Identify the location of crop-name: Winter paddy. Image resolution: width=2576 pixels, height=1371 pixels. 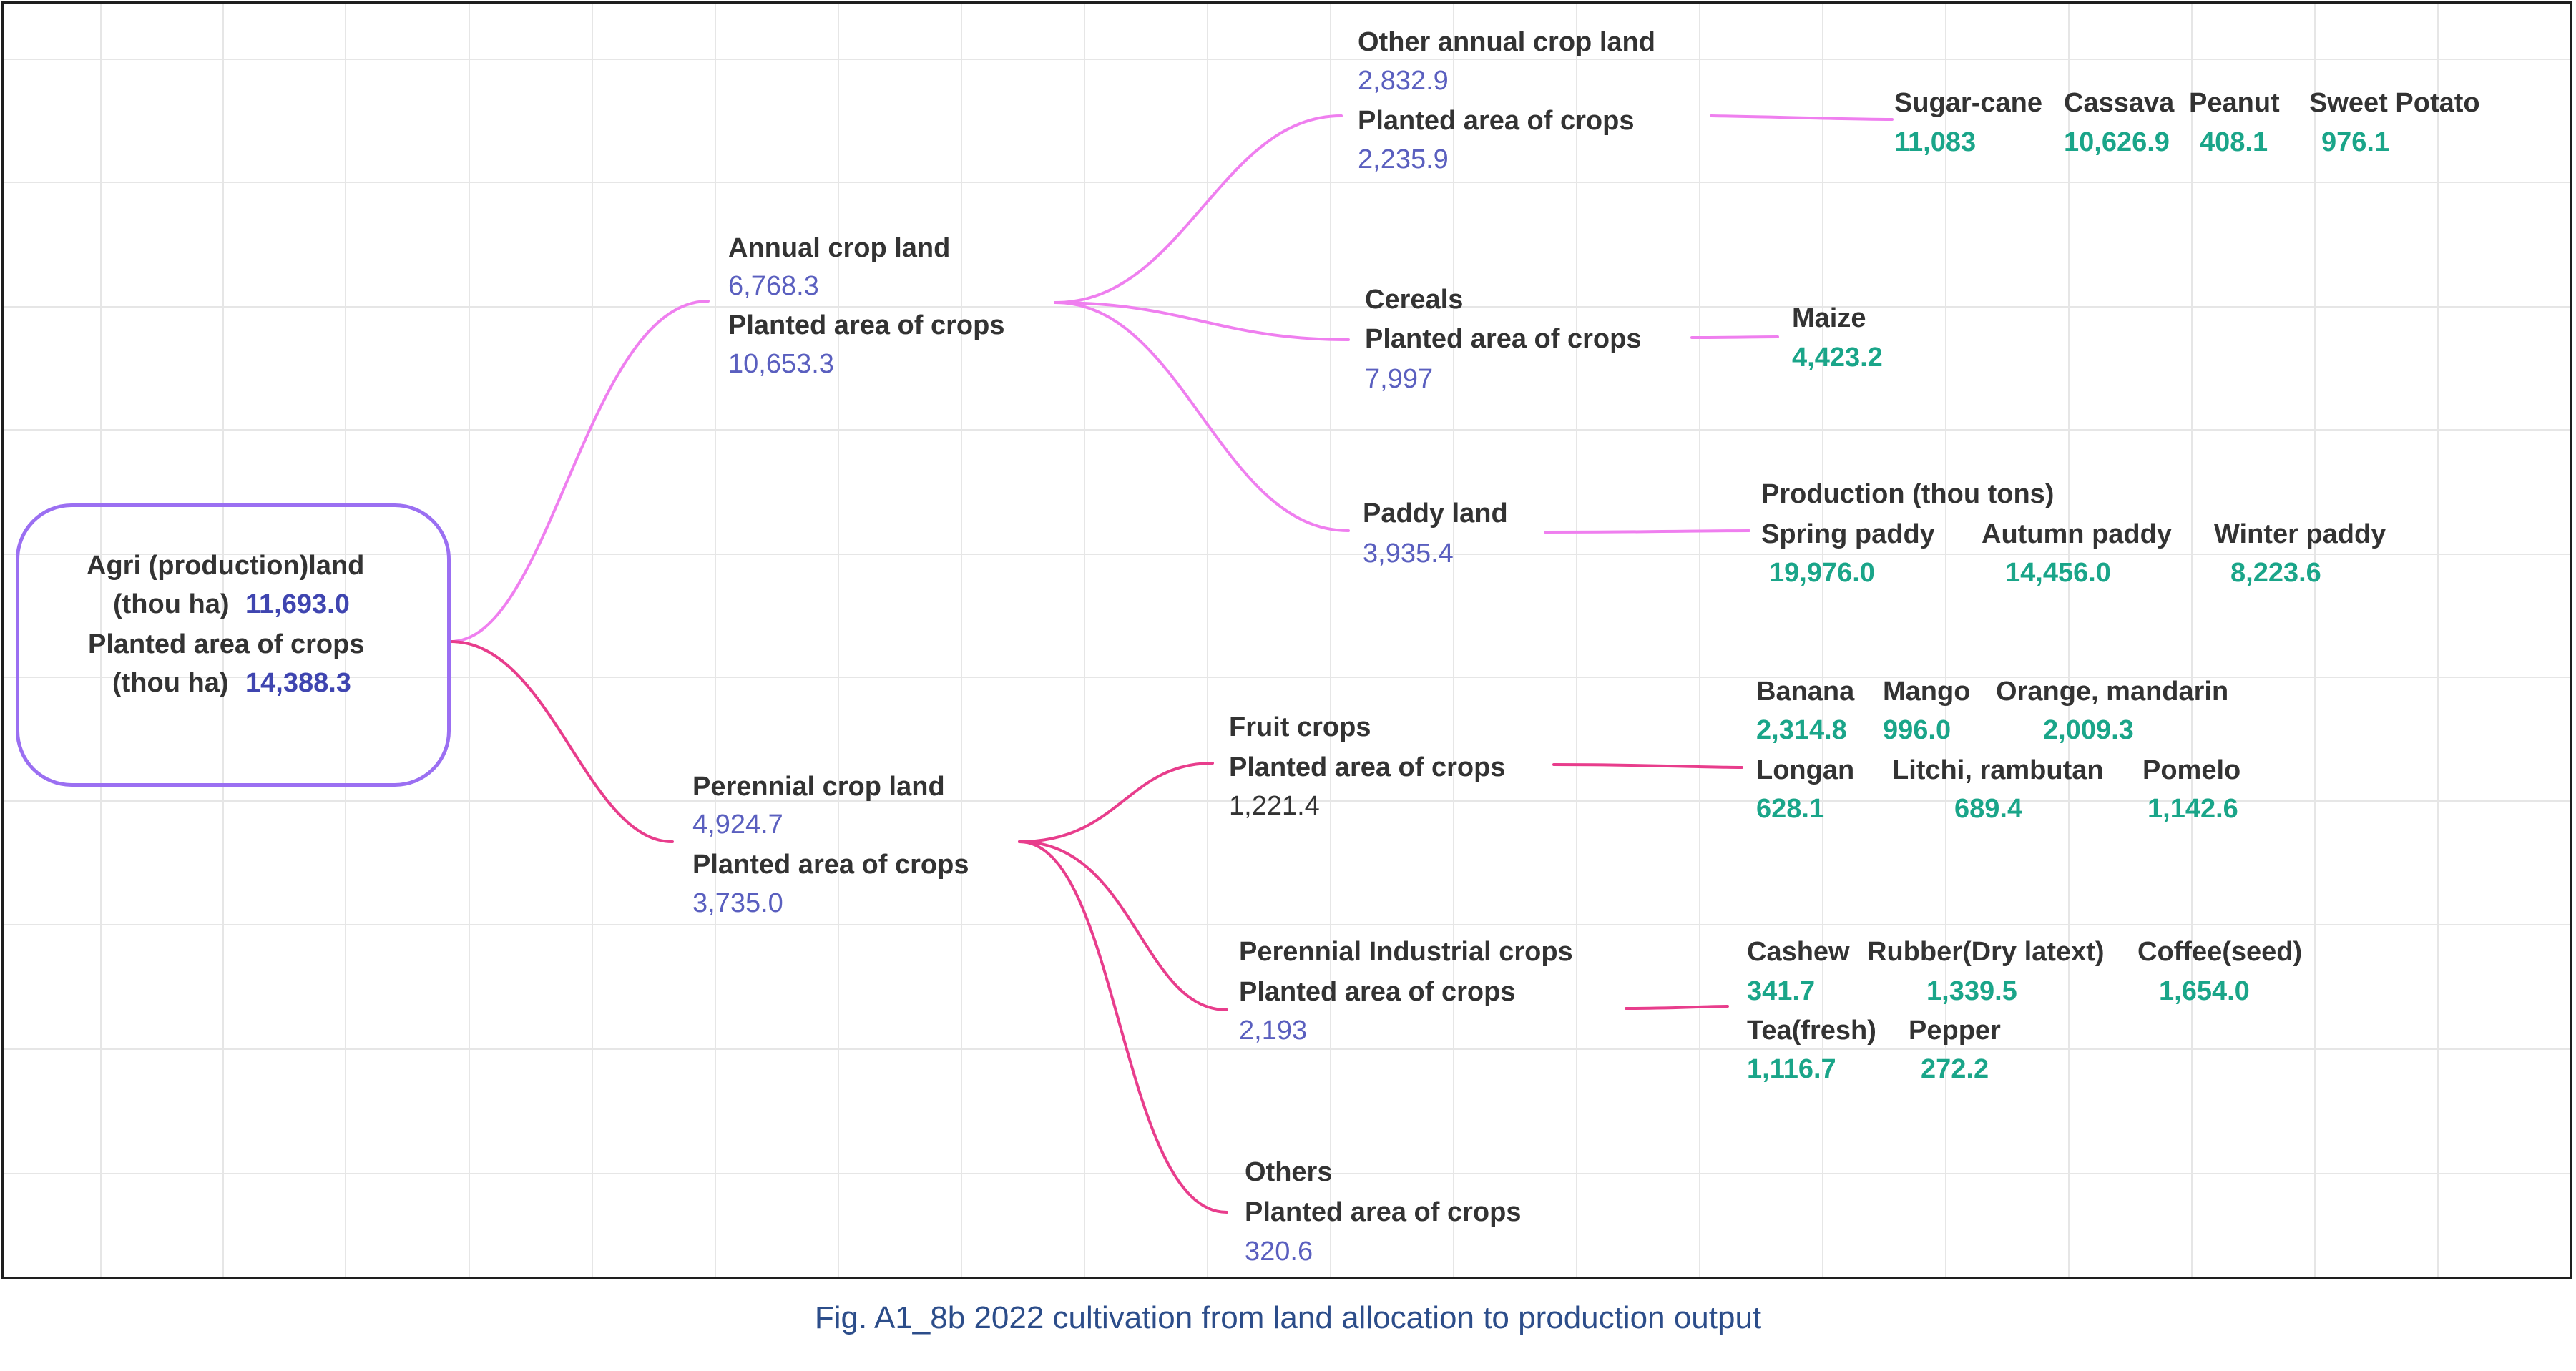
(2300, 534).